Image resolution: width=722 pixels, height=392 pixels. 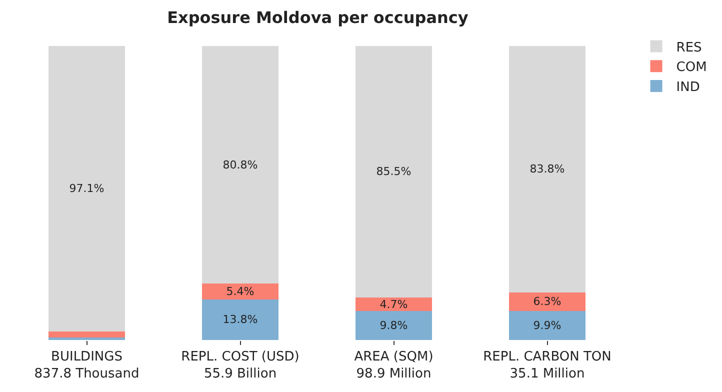 I want to click on data-label: 6.3%, so click(x=547, y=301).